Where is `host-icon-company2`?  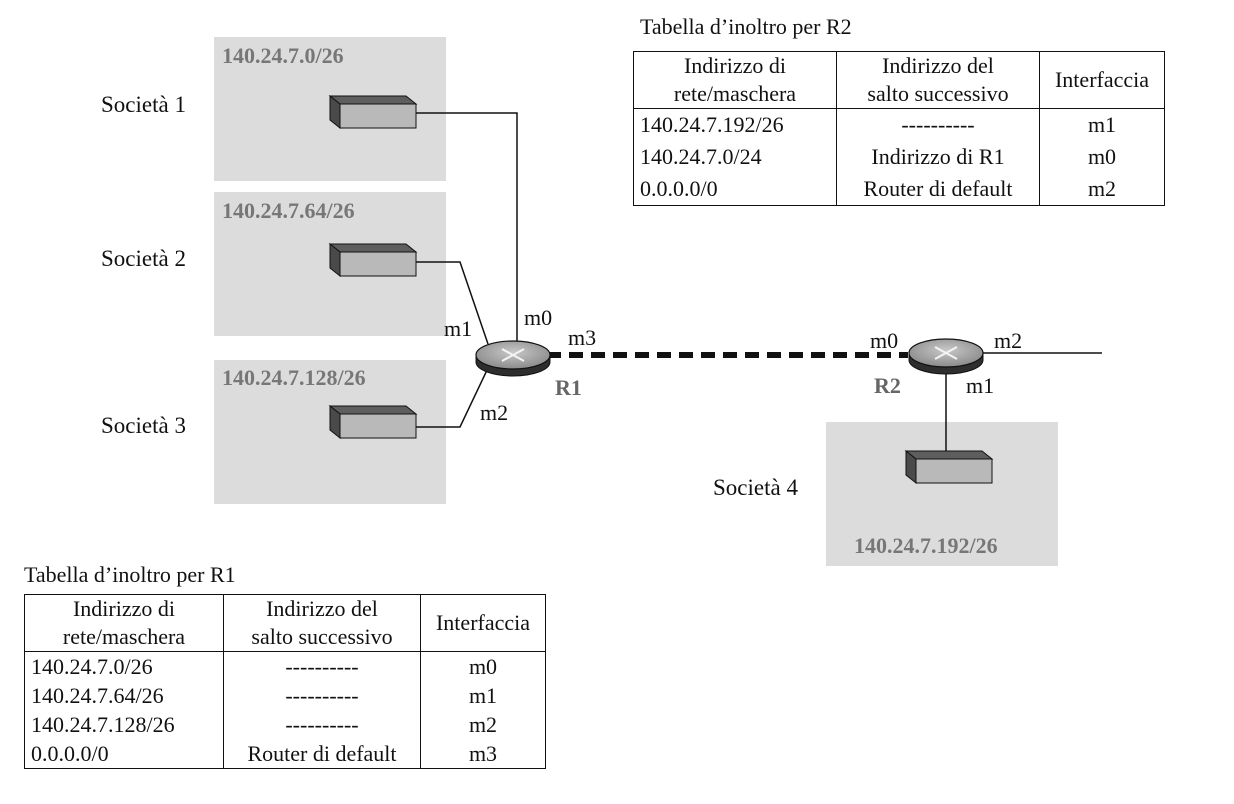 host-icon-company2 is located at coordinates (373, 260).